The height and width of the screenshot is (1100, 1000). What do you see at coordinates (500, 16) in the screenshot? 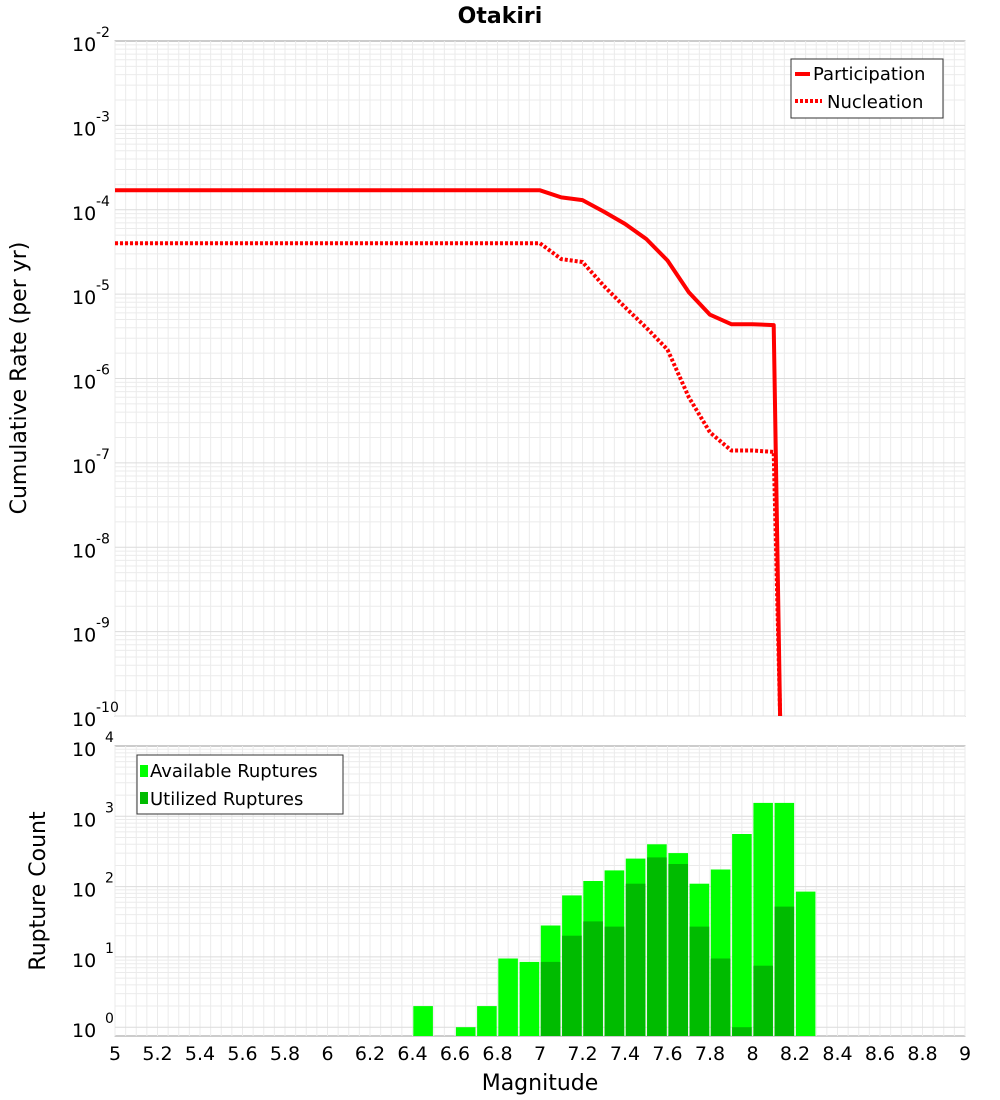
I see `chart-title: Otakiri` at bounding box center [500, 16].